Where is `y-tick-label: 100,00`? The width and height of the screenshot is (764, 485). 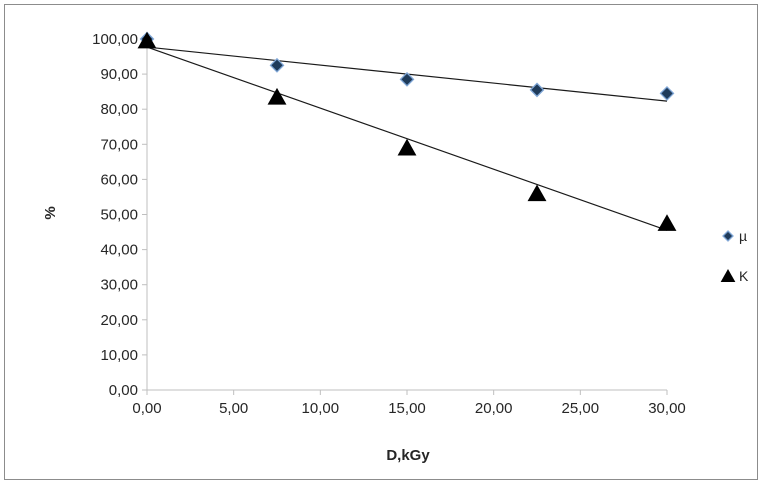 y-tick-label: 100,00 is located at coordinates (115, 39).